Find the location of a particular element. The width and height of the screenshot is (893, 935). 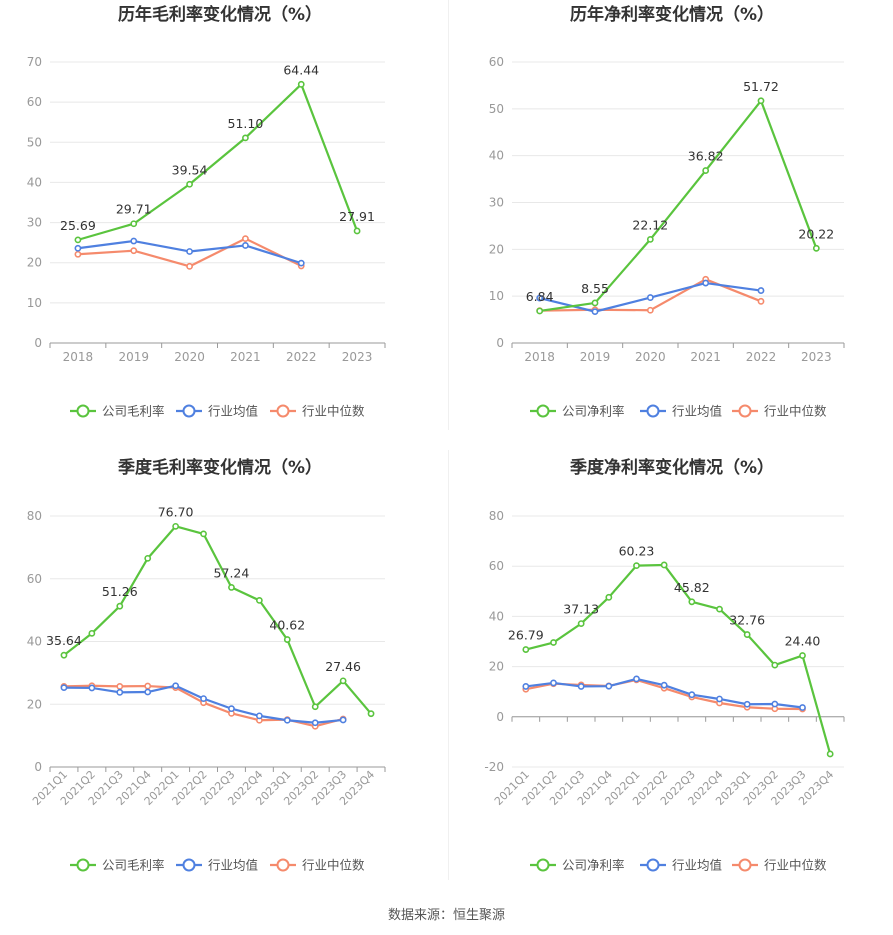

data-label: 27.91 is located at coordinates (357, 216).